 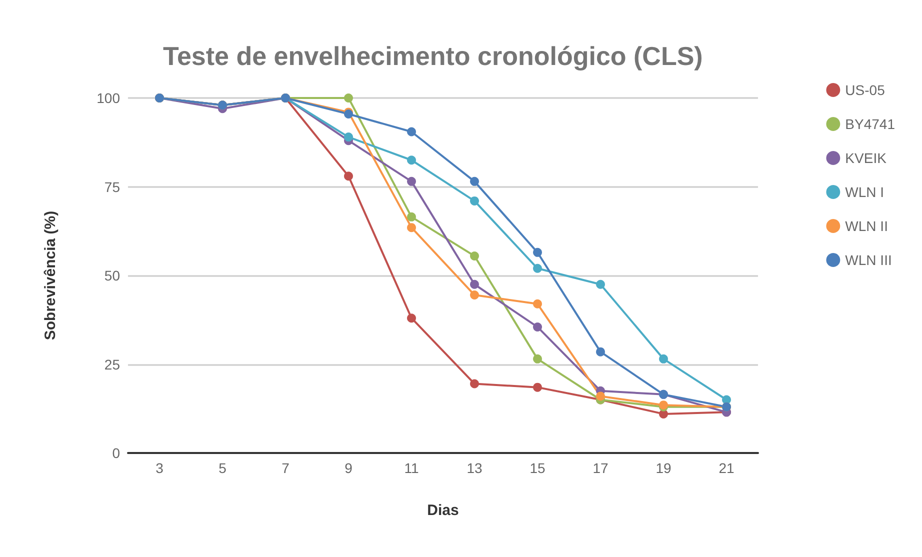 What do you see at coordinates (348, 468) in the screenshot?
I see `x-tick-label: 9` at bounding box center [348, 468].